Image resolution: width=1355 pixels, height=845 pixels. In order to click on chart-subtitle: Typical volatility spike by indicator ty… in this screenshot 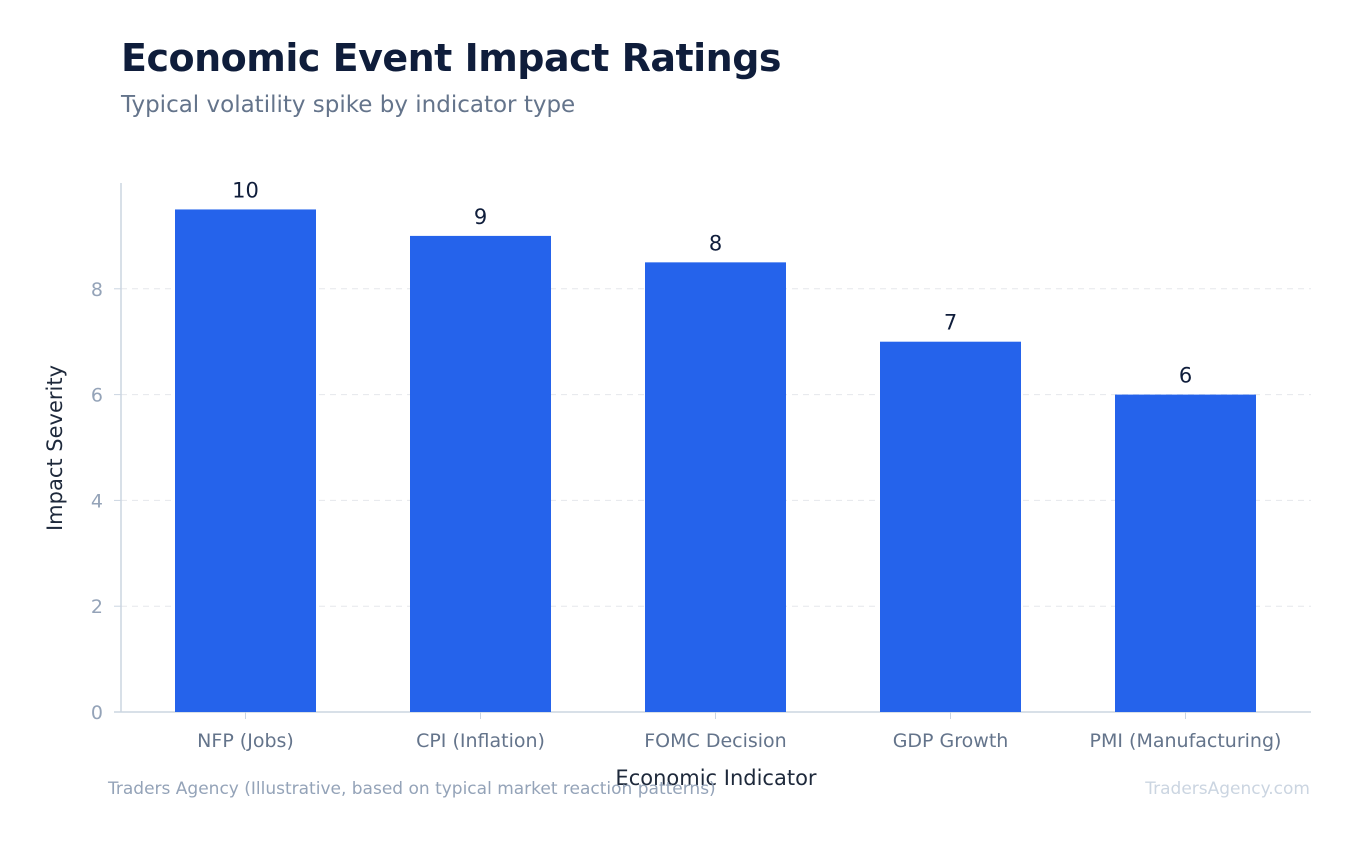, I will do `click(348, 105)`.